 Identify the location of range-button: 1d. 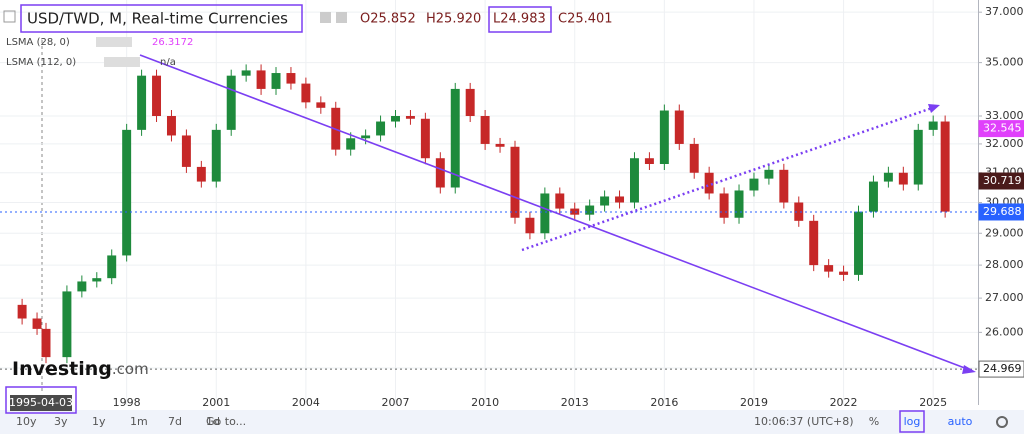
(213, 421).